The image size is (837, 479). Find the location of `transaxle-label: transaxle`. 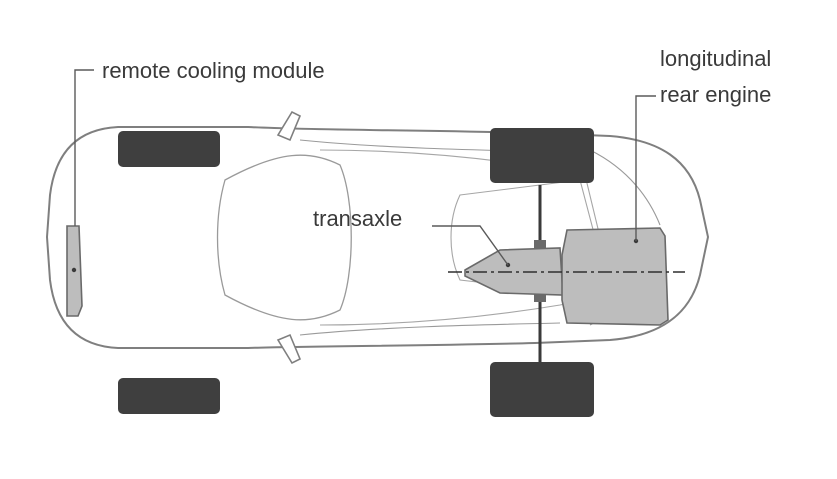

transaxle-label: transaxle is located at coordinates (357, 218).